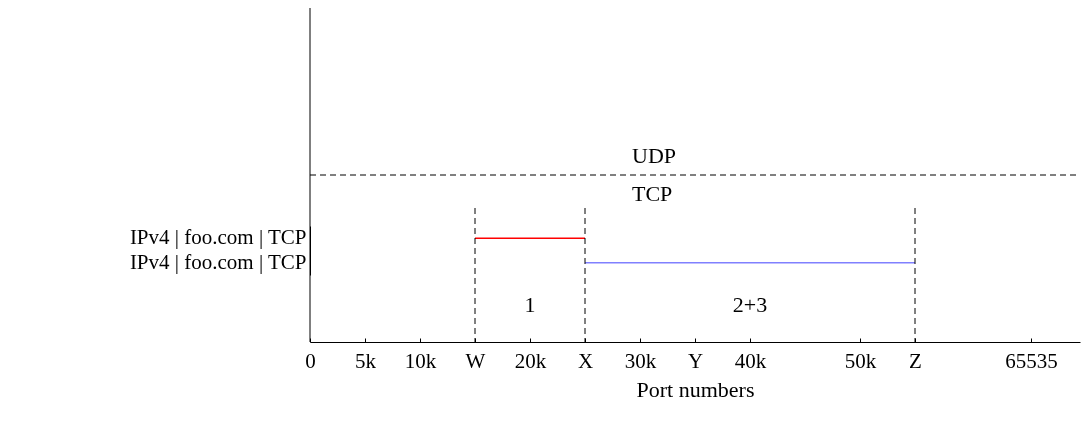 The width and height of the screenshot is (1082, 430). I want to click on x-tick-label: 30k, so click(640, 360).